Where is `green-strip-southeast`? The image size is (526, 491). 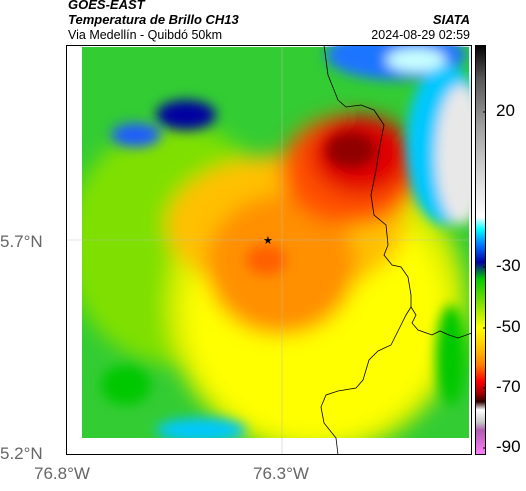
green-strip-southeast is located at coordinates (451, 355).